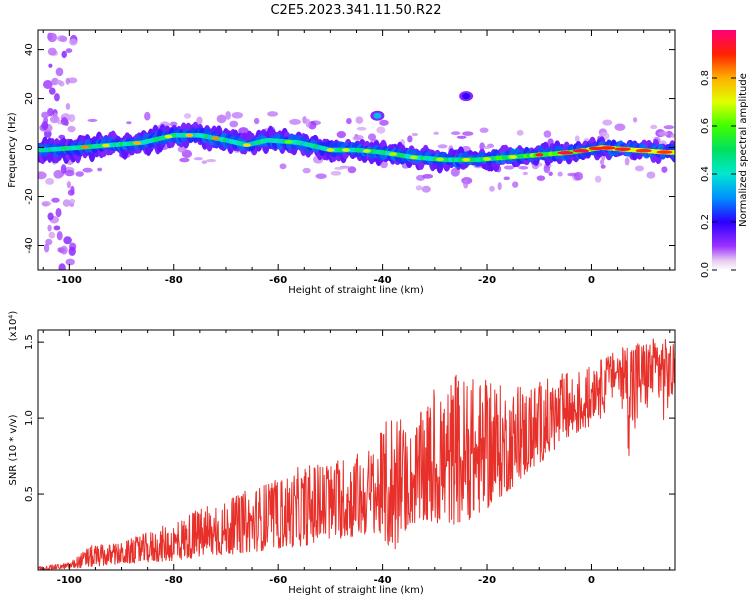  What do you see at coordinates (278, 280) in the screenshot?
I see `x-tick-label: -60` at bounding box center [278, 280].